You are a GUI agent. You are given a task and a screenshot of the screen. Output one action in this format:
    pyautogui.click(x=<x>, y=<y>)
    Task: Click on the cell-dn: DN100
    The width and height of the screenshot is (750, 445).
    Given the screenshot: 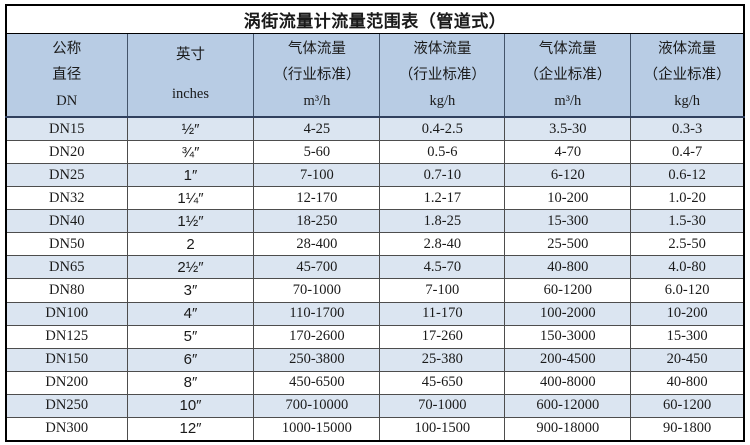 What is the action you would take?
    pyautogui.click(x=66, y=313)
    